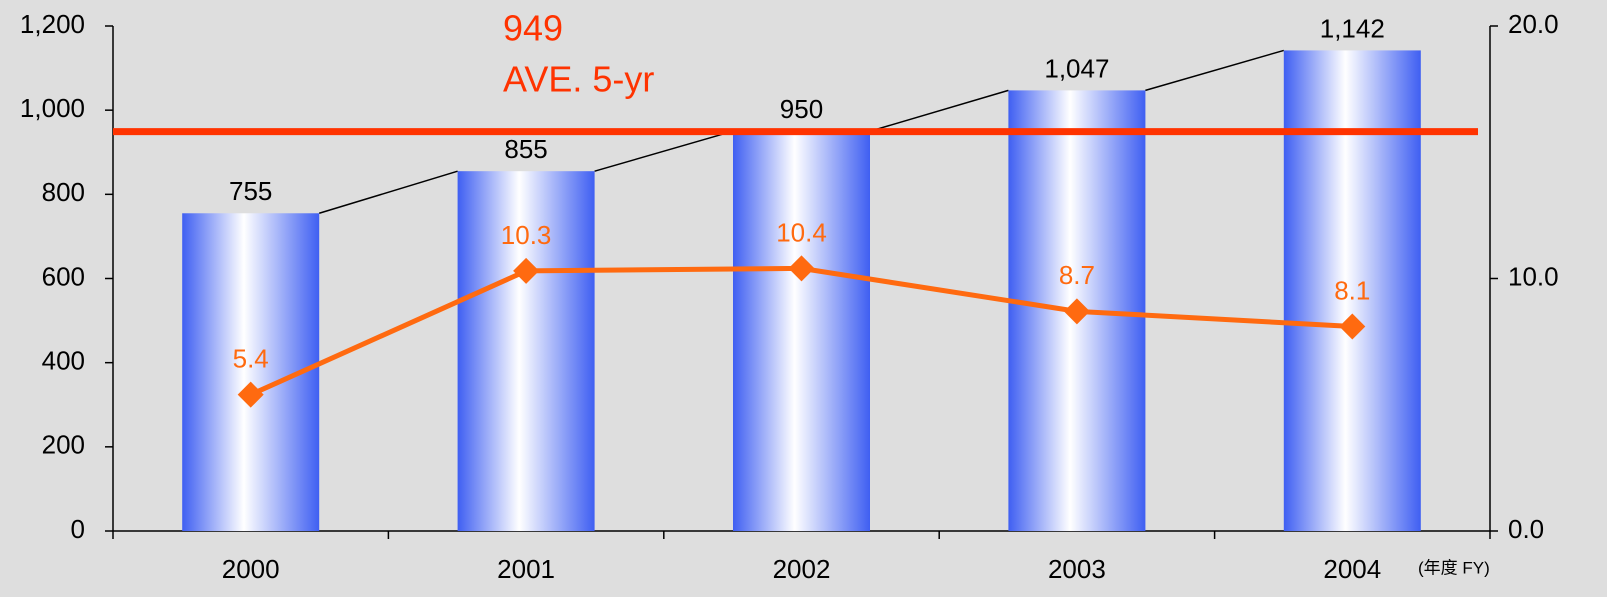  I want to click on y-tick-label: 0, so click(78, 529).